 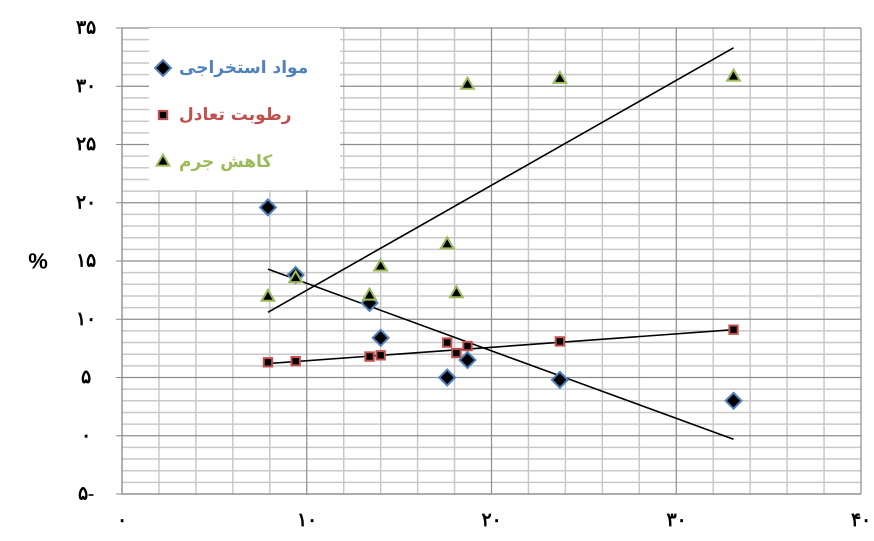 What do you see at coordinates (235, 115) in the screenshot?
I see `legend-label: رطوبت تعادل` at bounding box center [235, 115].